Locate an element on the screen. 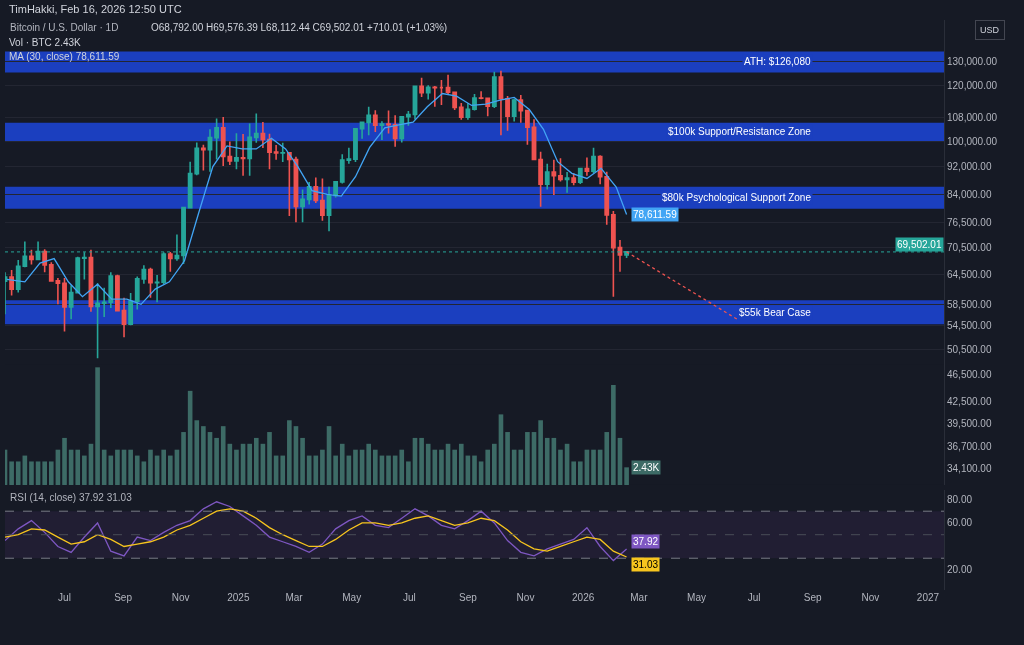  x-tick-label: 2025 is located at coordinates (238, 597).